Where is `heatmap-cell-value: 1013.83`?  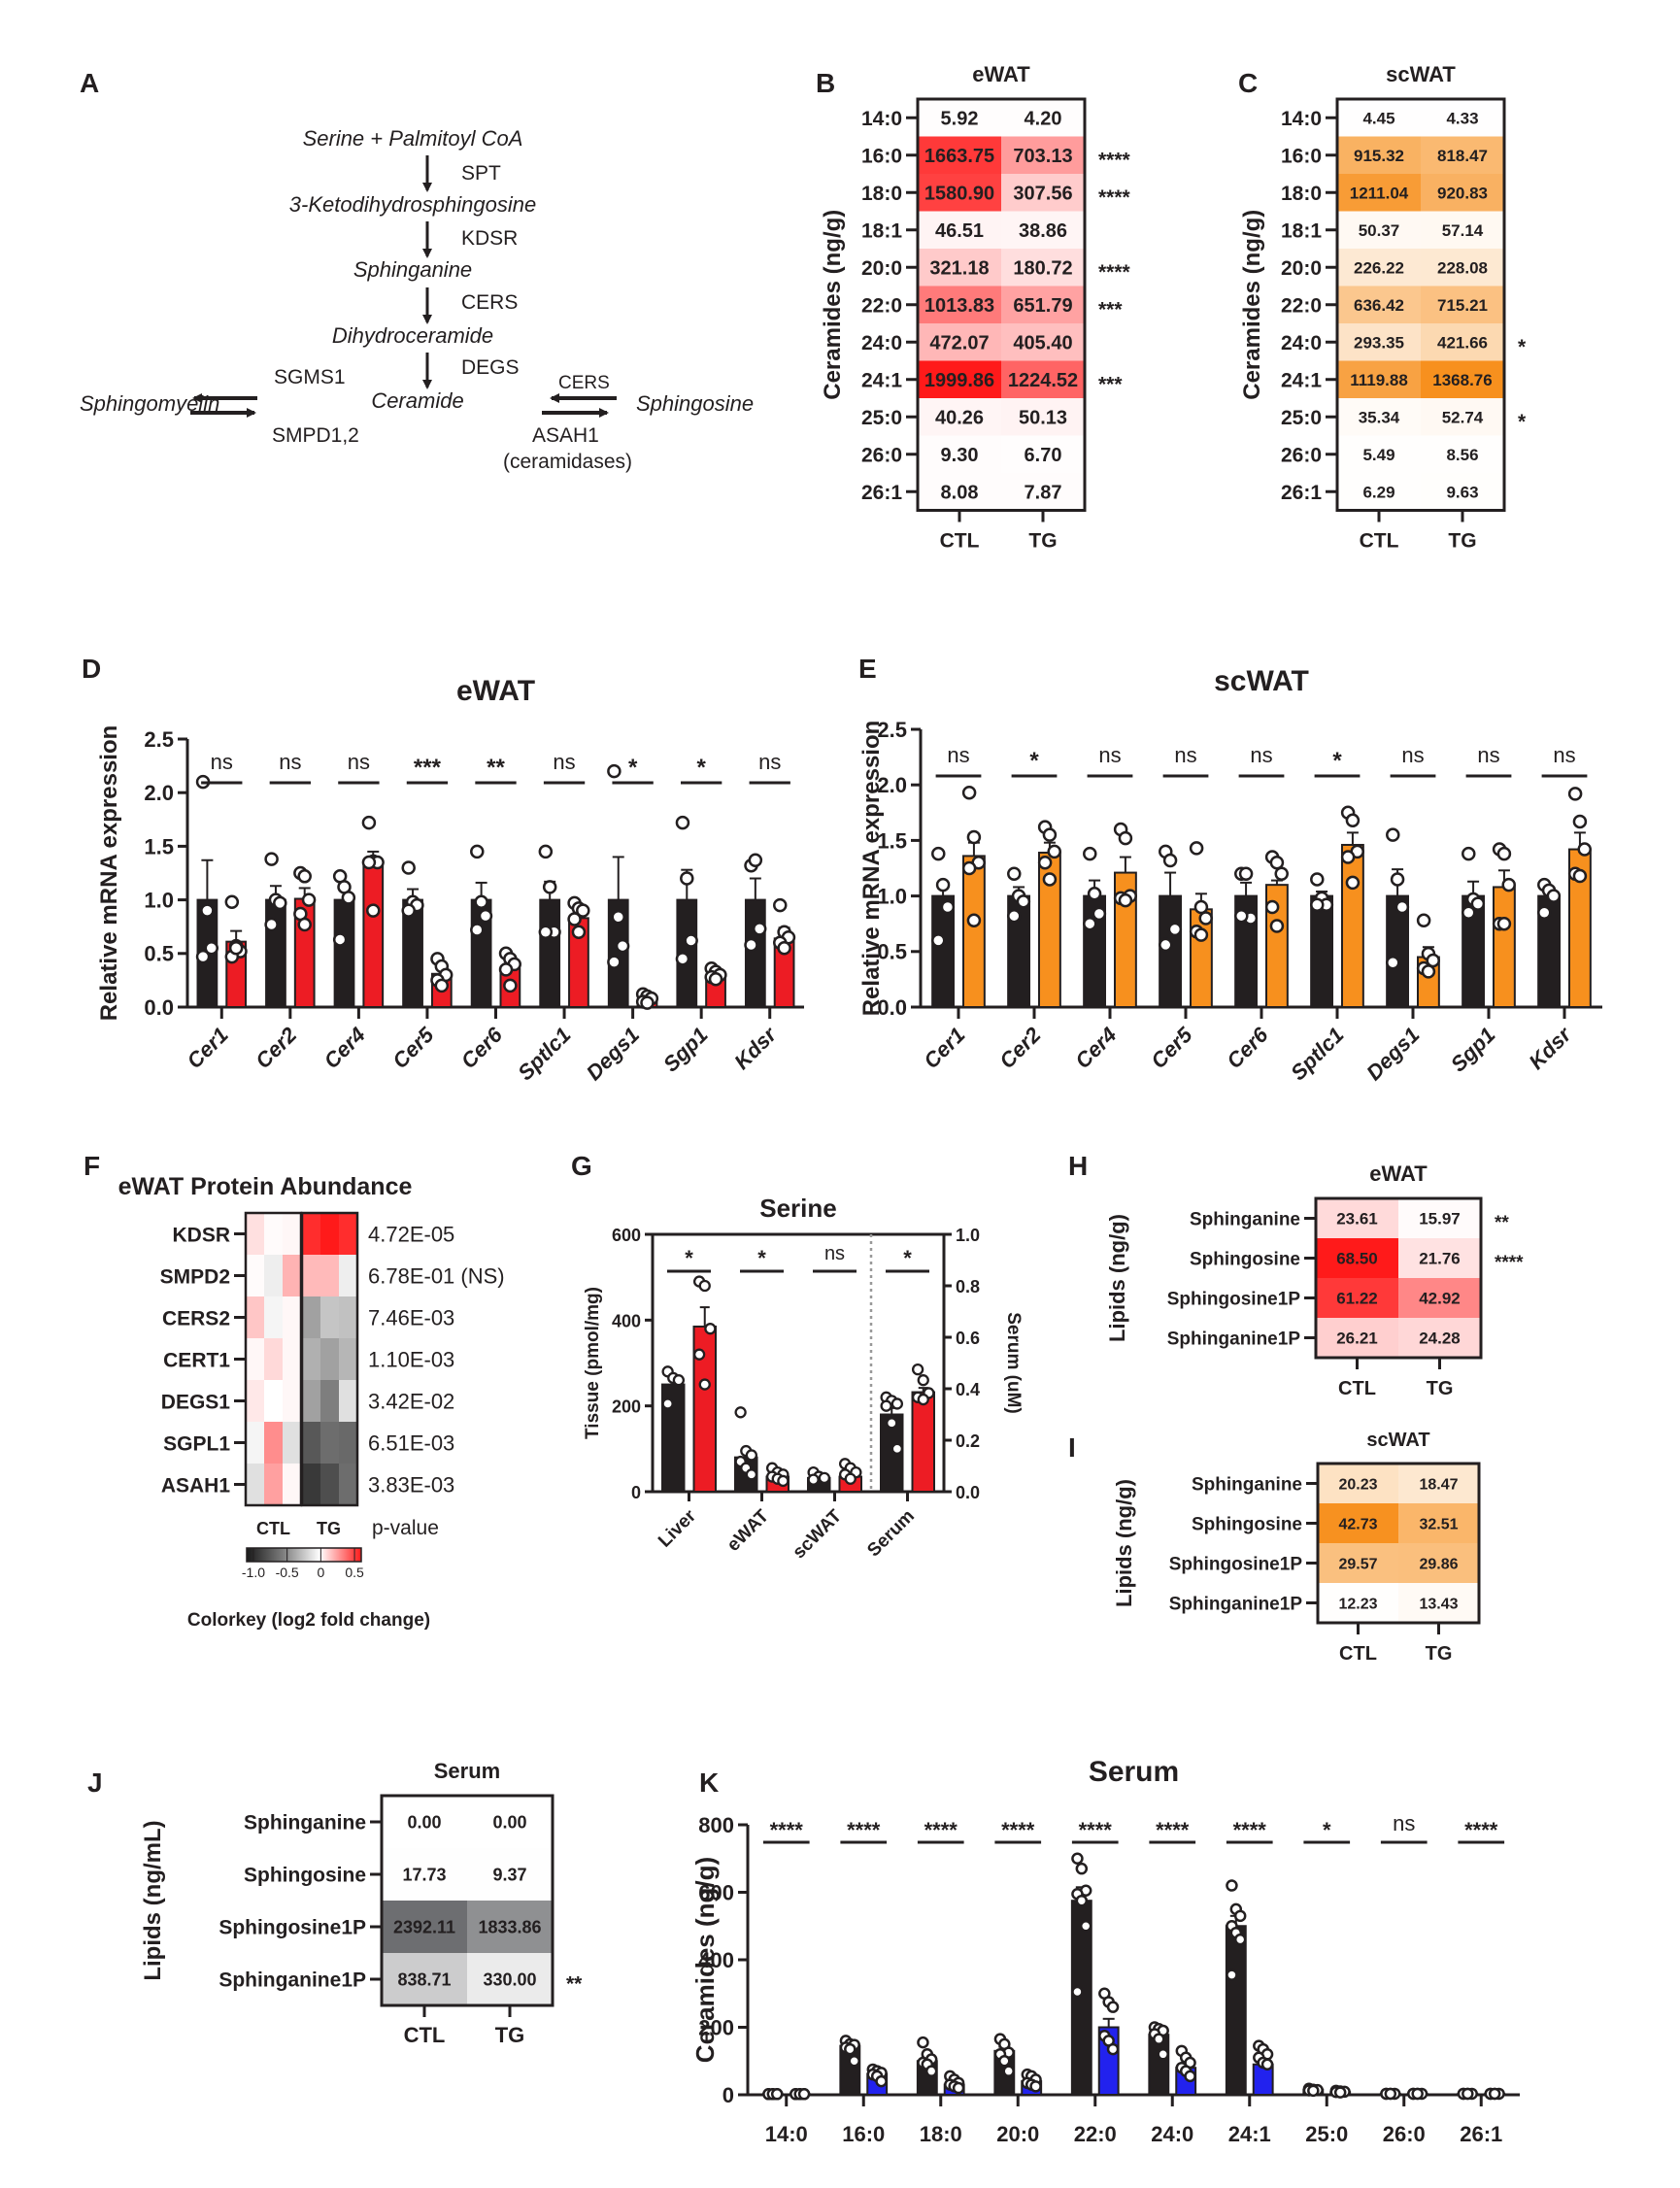
heatmap-cell-value: 1013.83 is located at coordinates (959, 306).